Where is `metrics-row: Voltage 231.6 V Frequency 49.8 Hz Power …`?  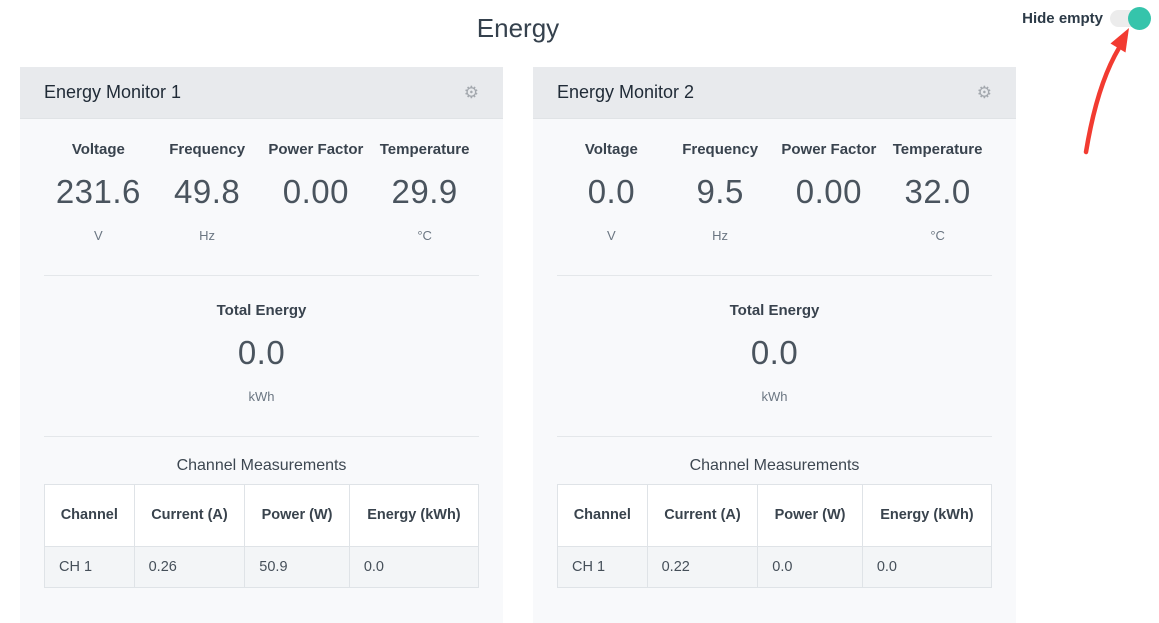 metrics-row: Voltage 231.6 V Frequency 49.8 Hz Power … is located at coordinates (261, 192).